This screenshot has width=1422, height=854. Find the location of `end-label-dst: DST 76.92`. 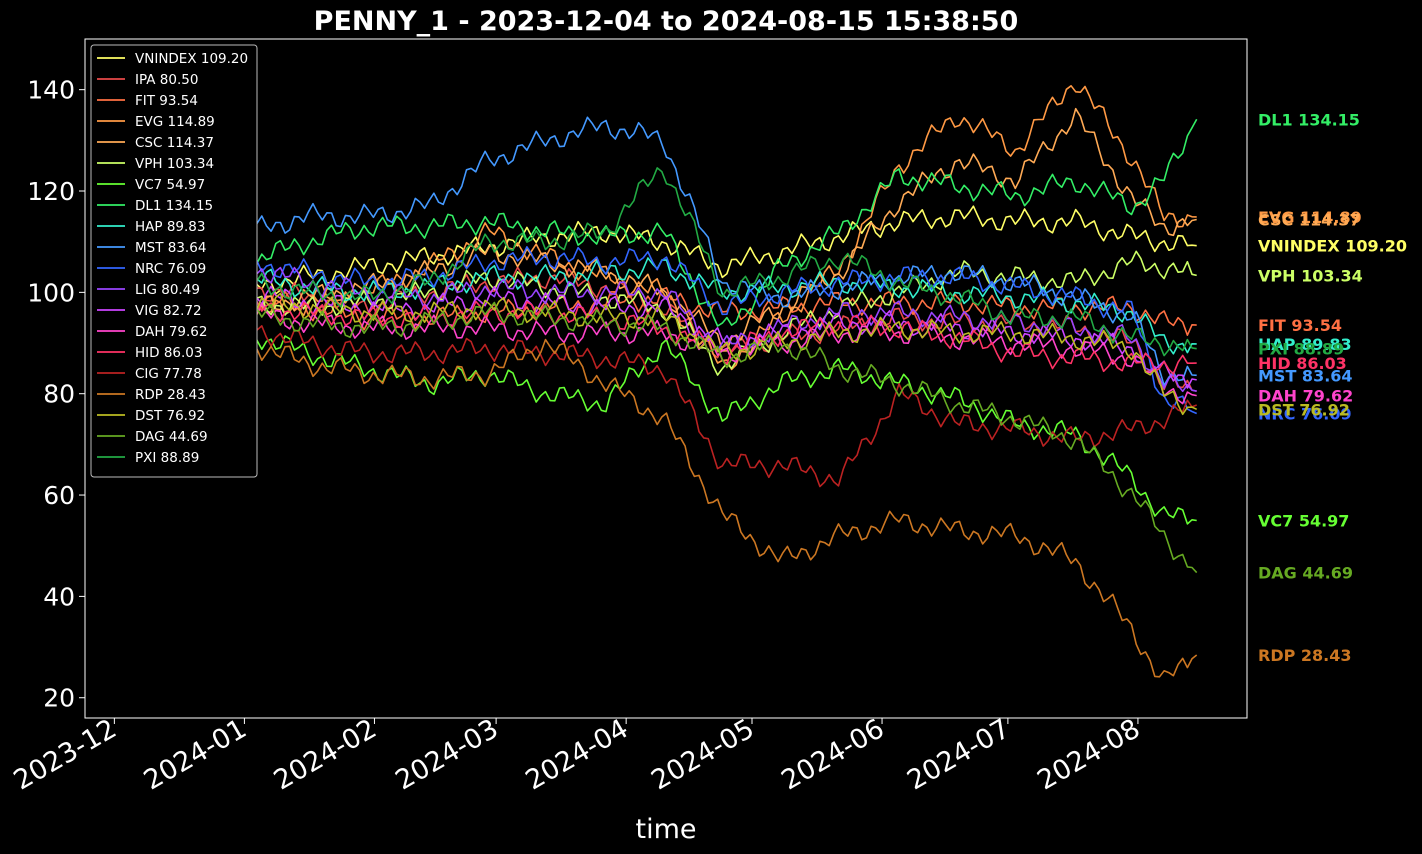

end-label-dst: DST 76.92 is located at coordinates (1304, 409).